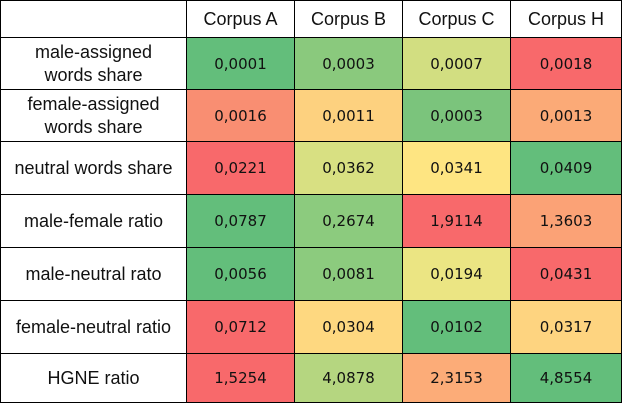  Describe the element at coordinates (240, 274) in the screenshot. I see `value-cell: 0,0056` at that location.